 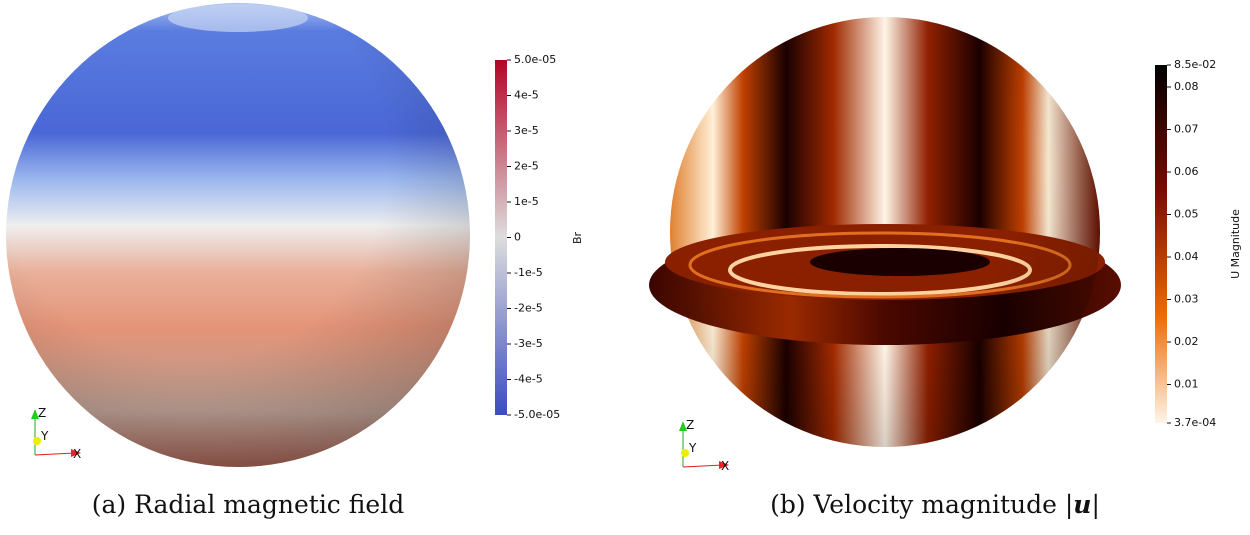 I want to click on colorbar-title: Br, so click(x=577, y=237).